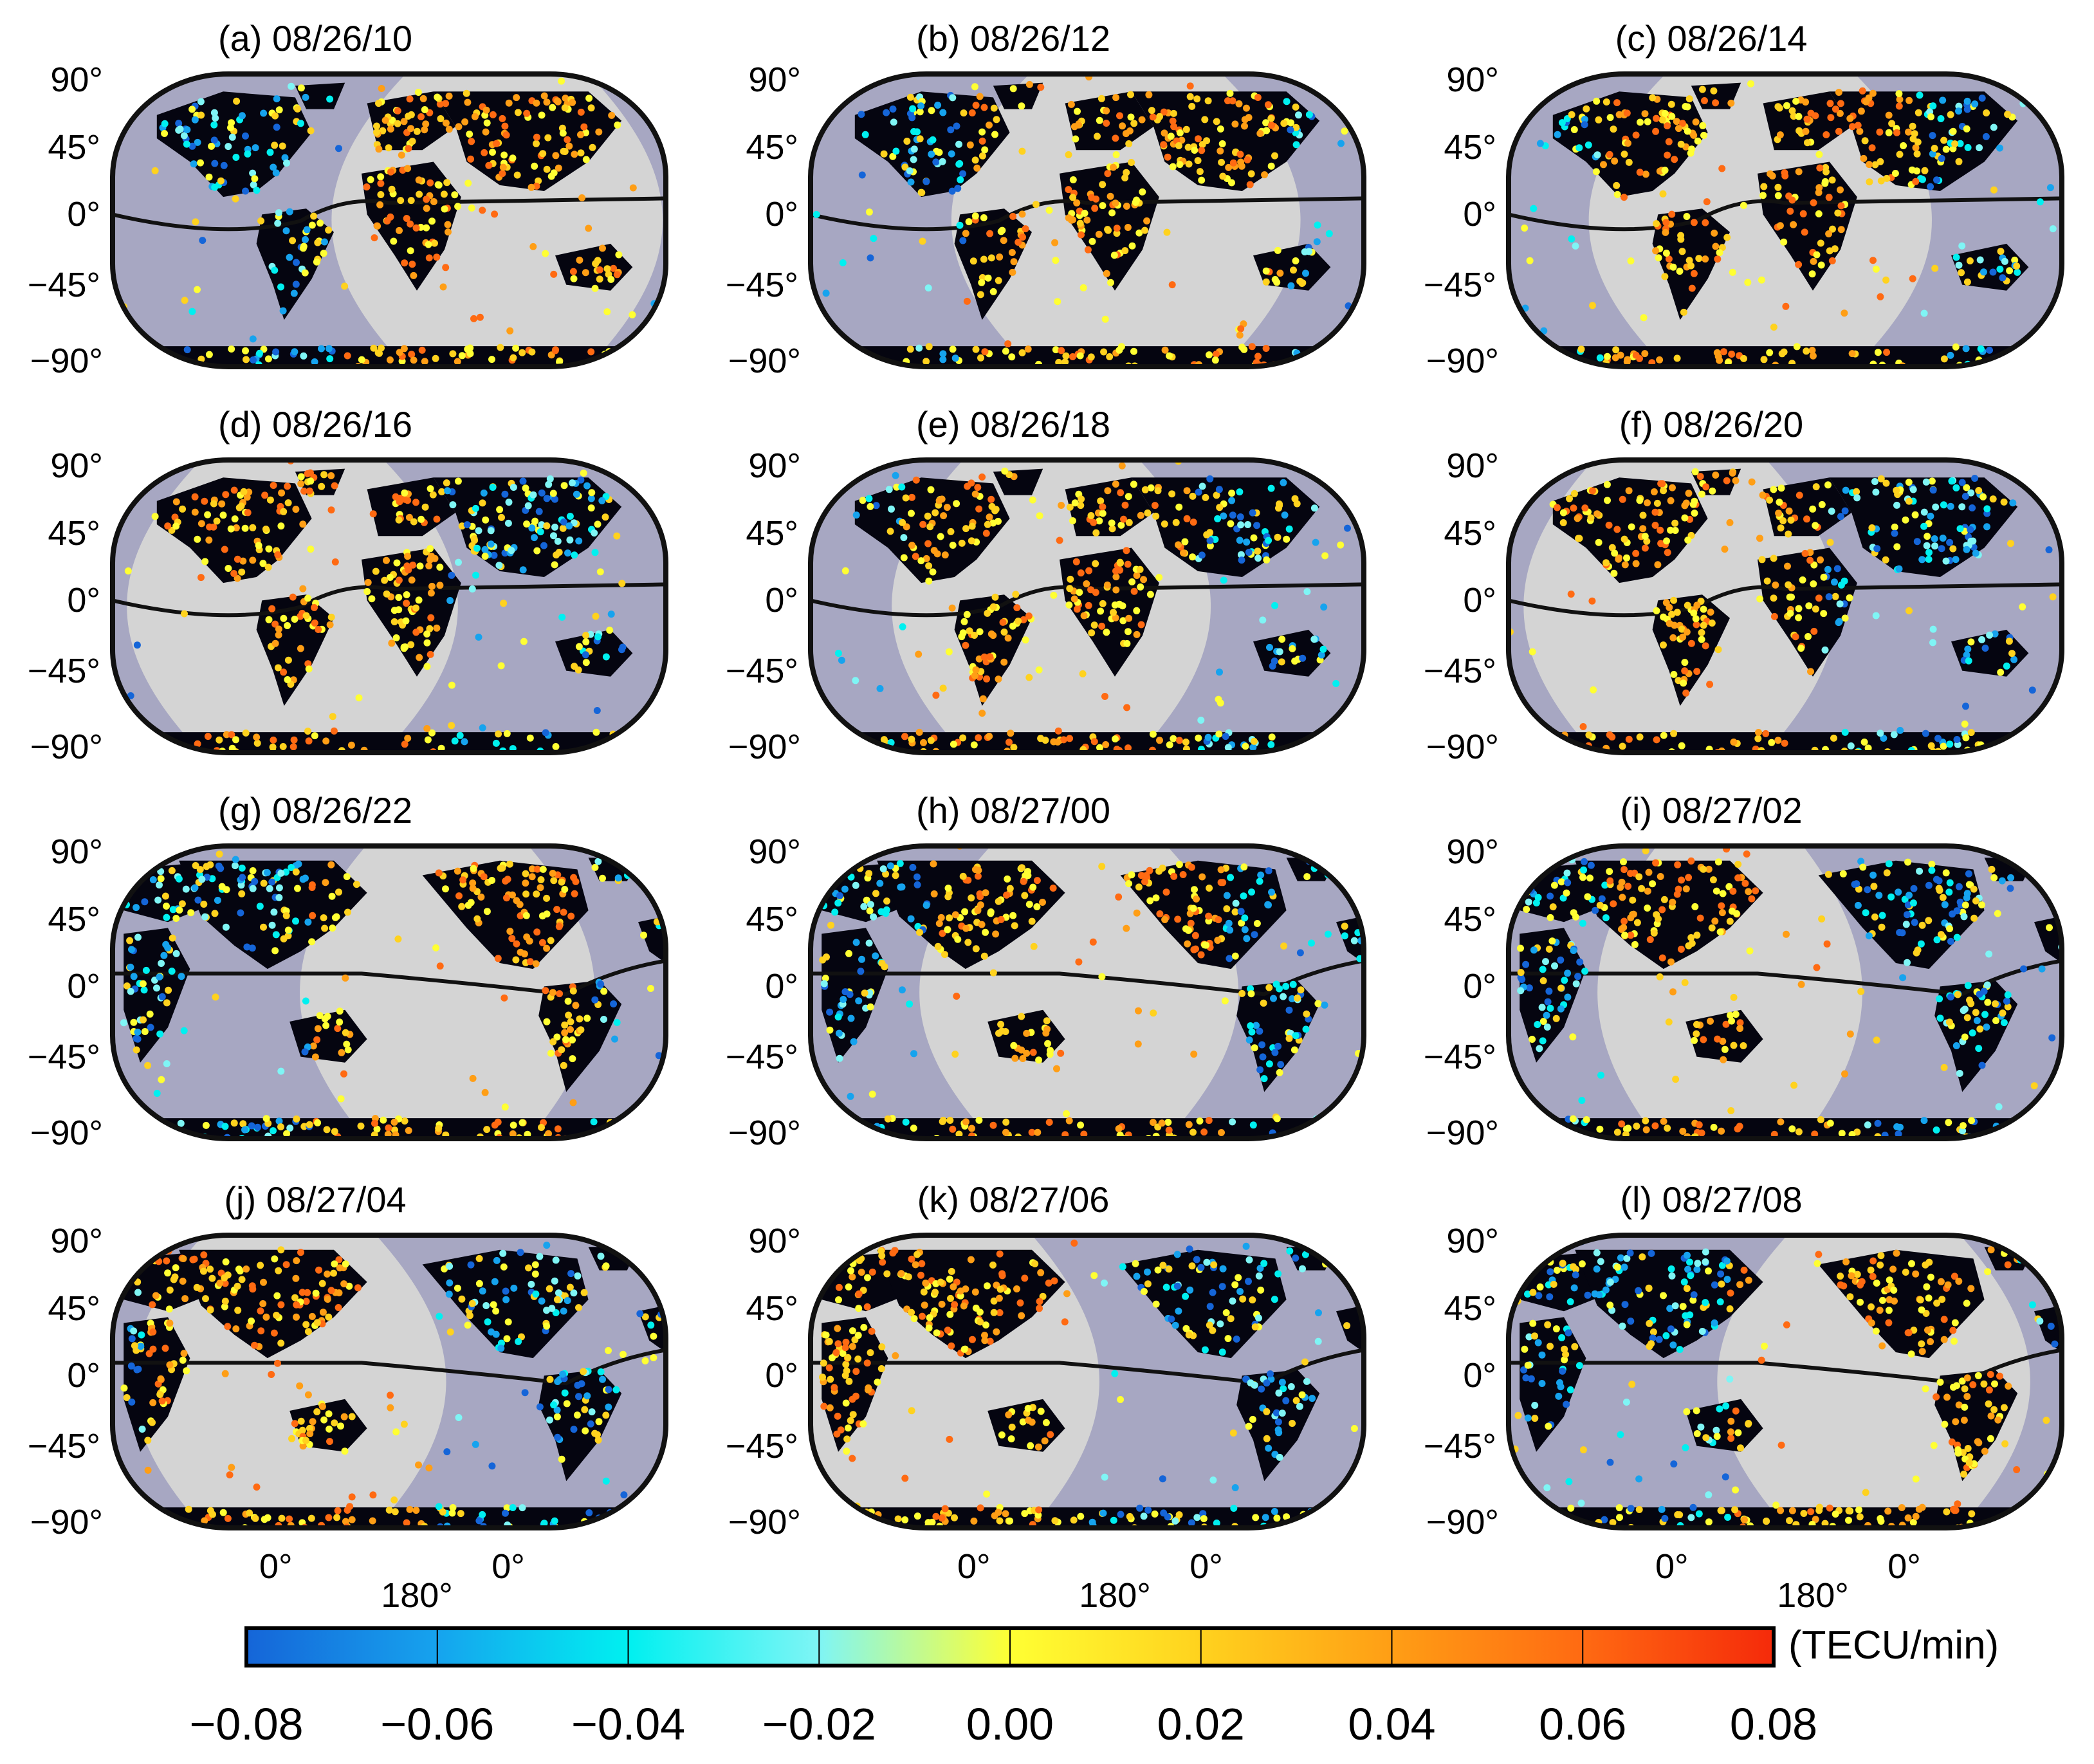  I want to click on landmass, so click(1630, 530).